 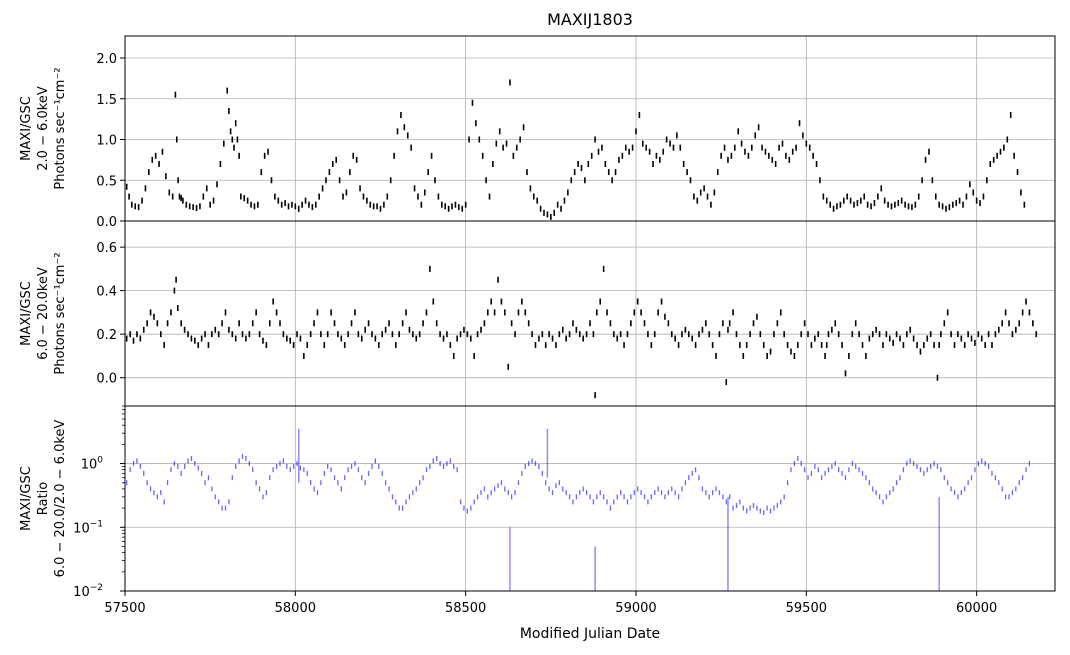 I want to click on y-tick-label: 0.5, so click(x=106, y=181).